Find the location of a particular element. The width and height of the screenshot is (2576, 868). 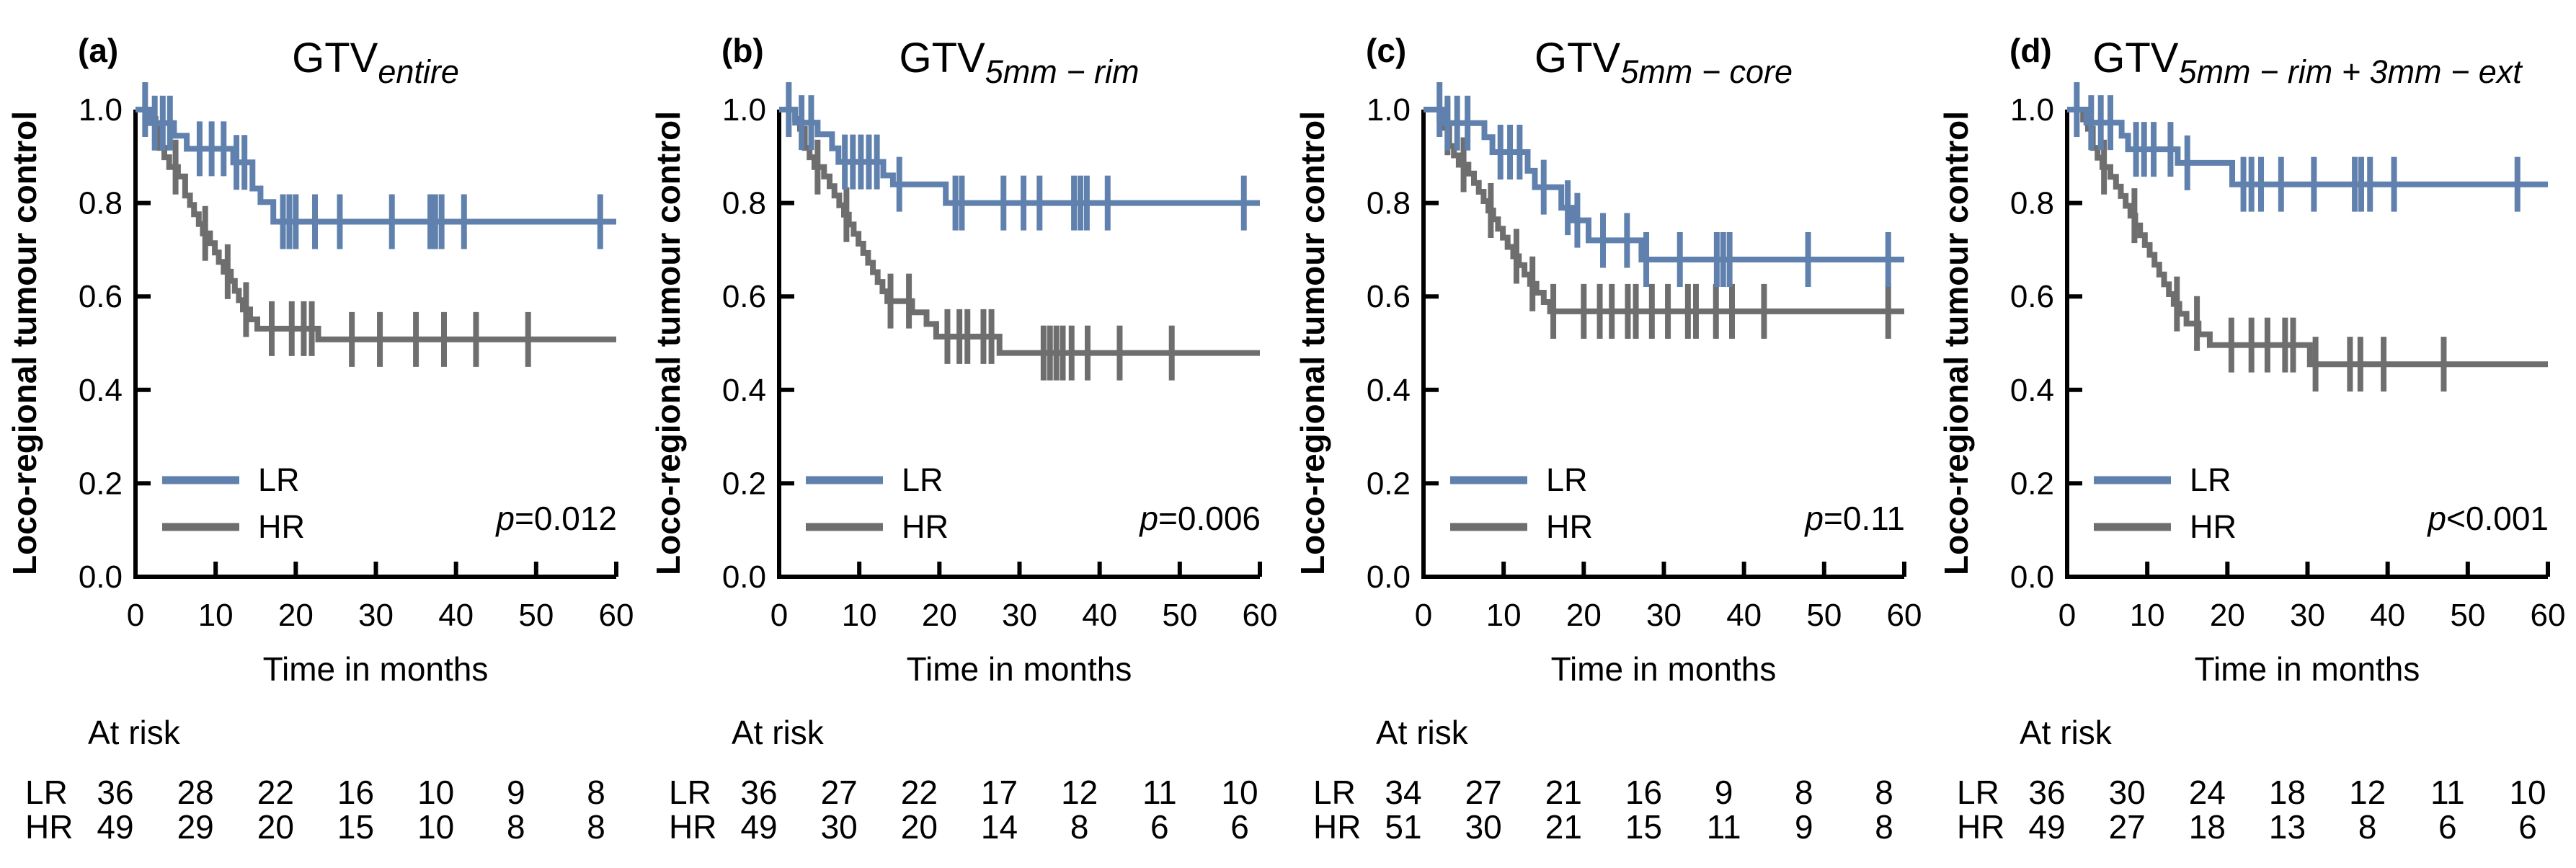

p-value: p=0.006 is located at coordinates (1199, 518).